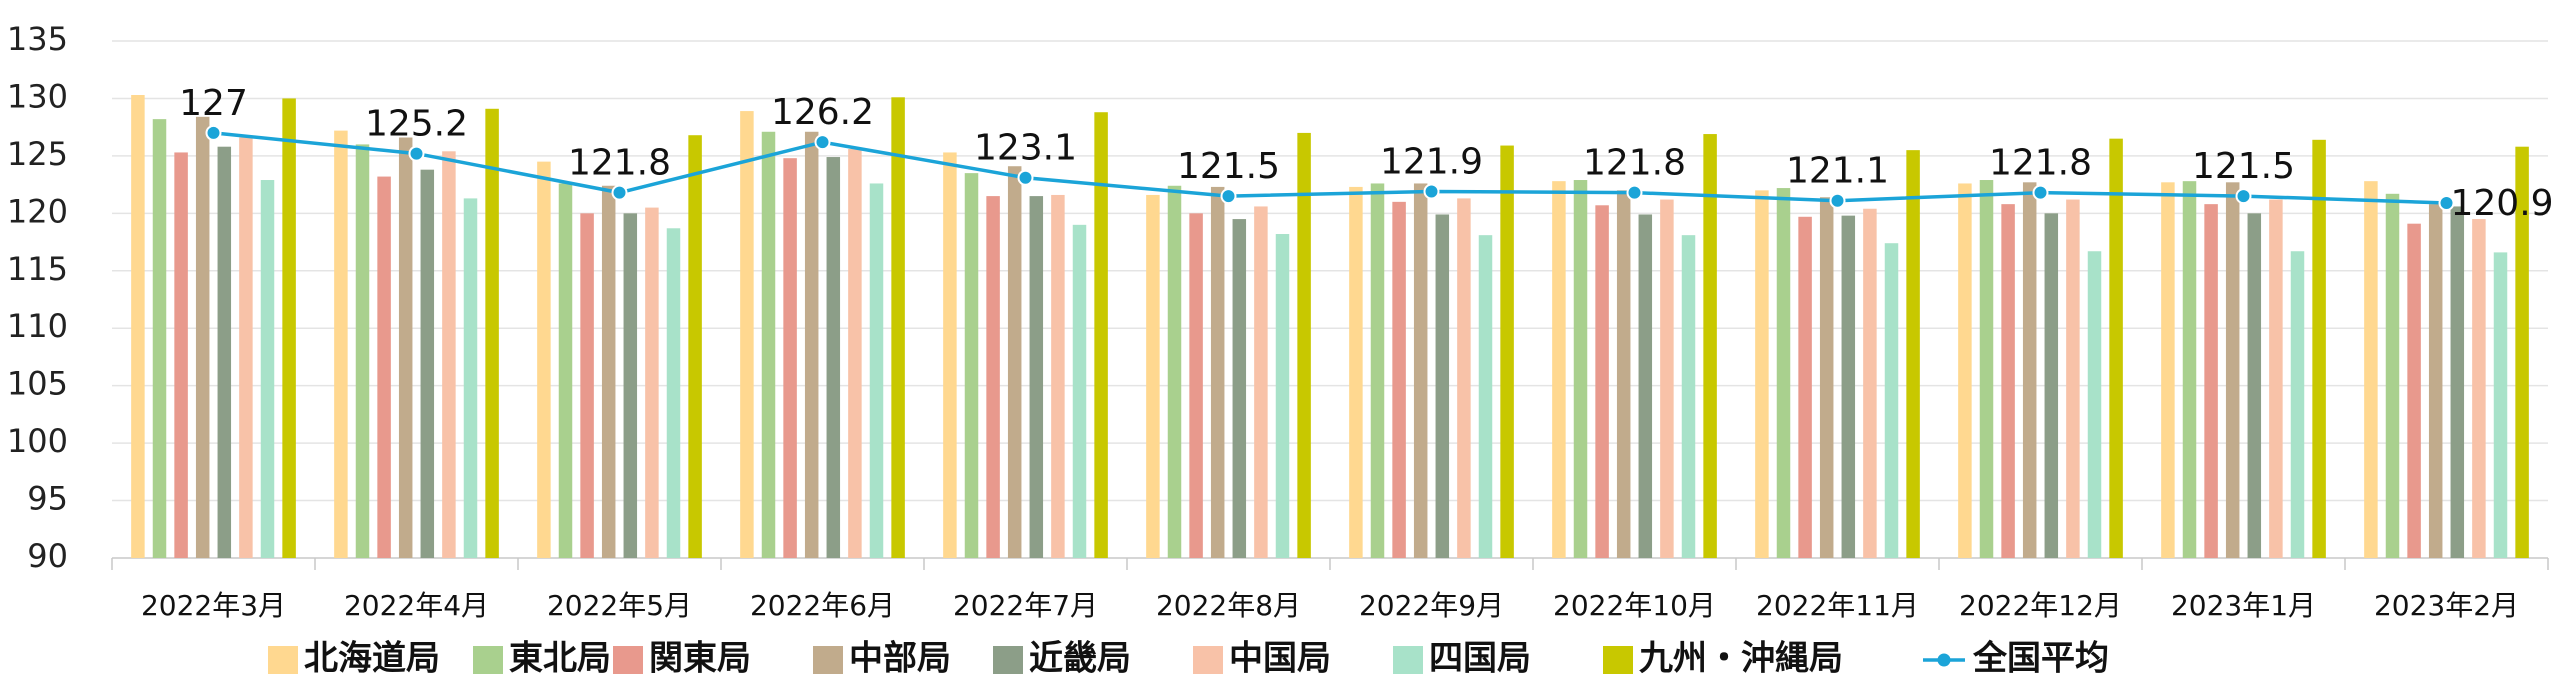 This screenshot has height=693, width=2560. I want to click on y-tick-label: 120, so click(37, 211).